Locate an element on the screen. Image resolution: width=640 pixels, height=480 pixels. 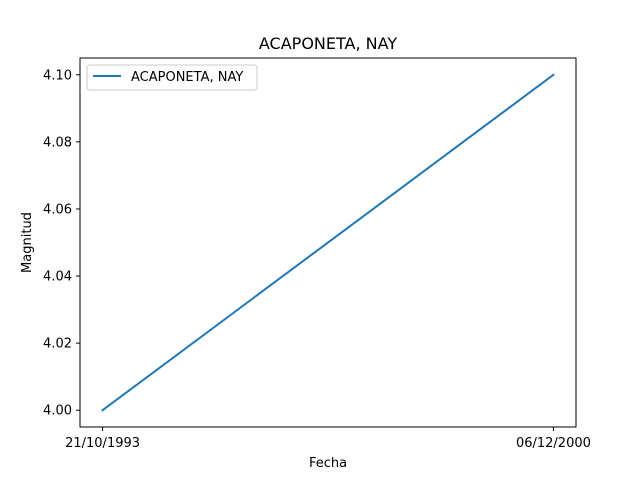
legend-frame is located at coordinates (172, 77).